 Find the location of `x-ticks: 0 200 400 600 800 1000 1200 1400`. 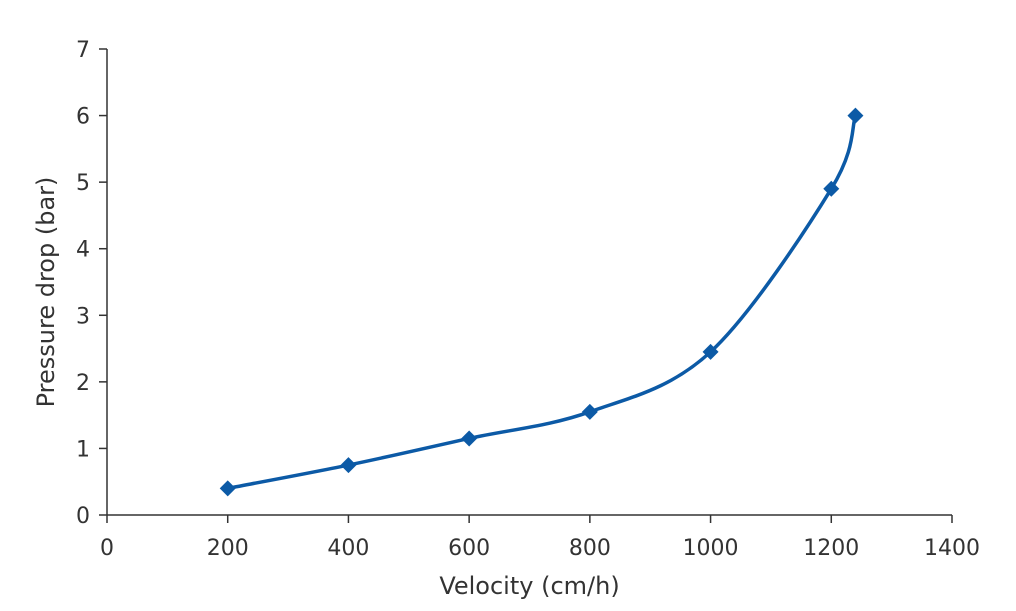

x-ticks: 0 200 400 600 800 1000 1200 1400 is located at coordinates (540, 538).